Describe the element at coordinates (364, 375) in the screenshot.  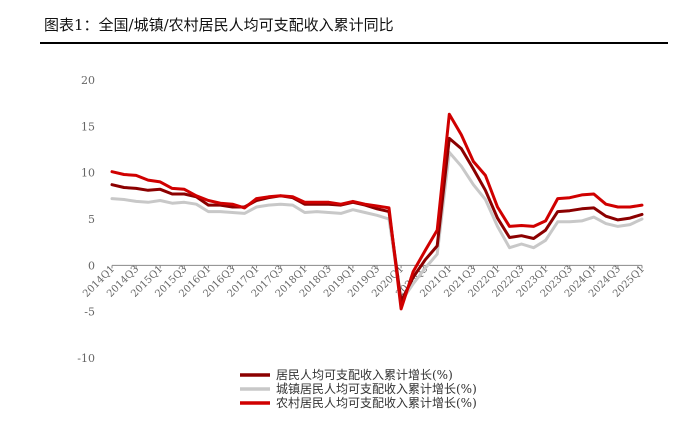
I see `legend-label: 居民人均可支配收入累计增长(%)` at that location.